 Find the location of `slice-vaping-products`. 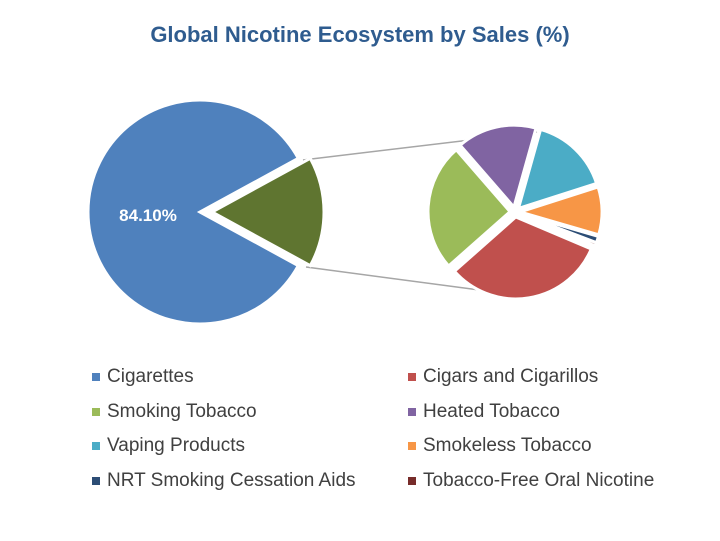

slice-vaping-products is located at coordinates (557, 169).